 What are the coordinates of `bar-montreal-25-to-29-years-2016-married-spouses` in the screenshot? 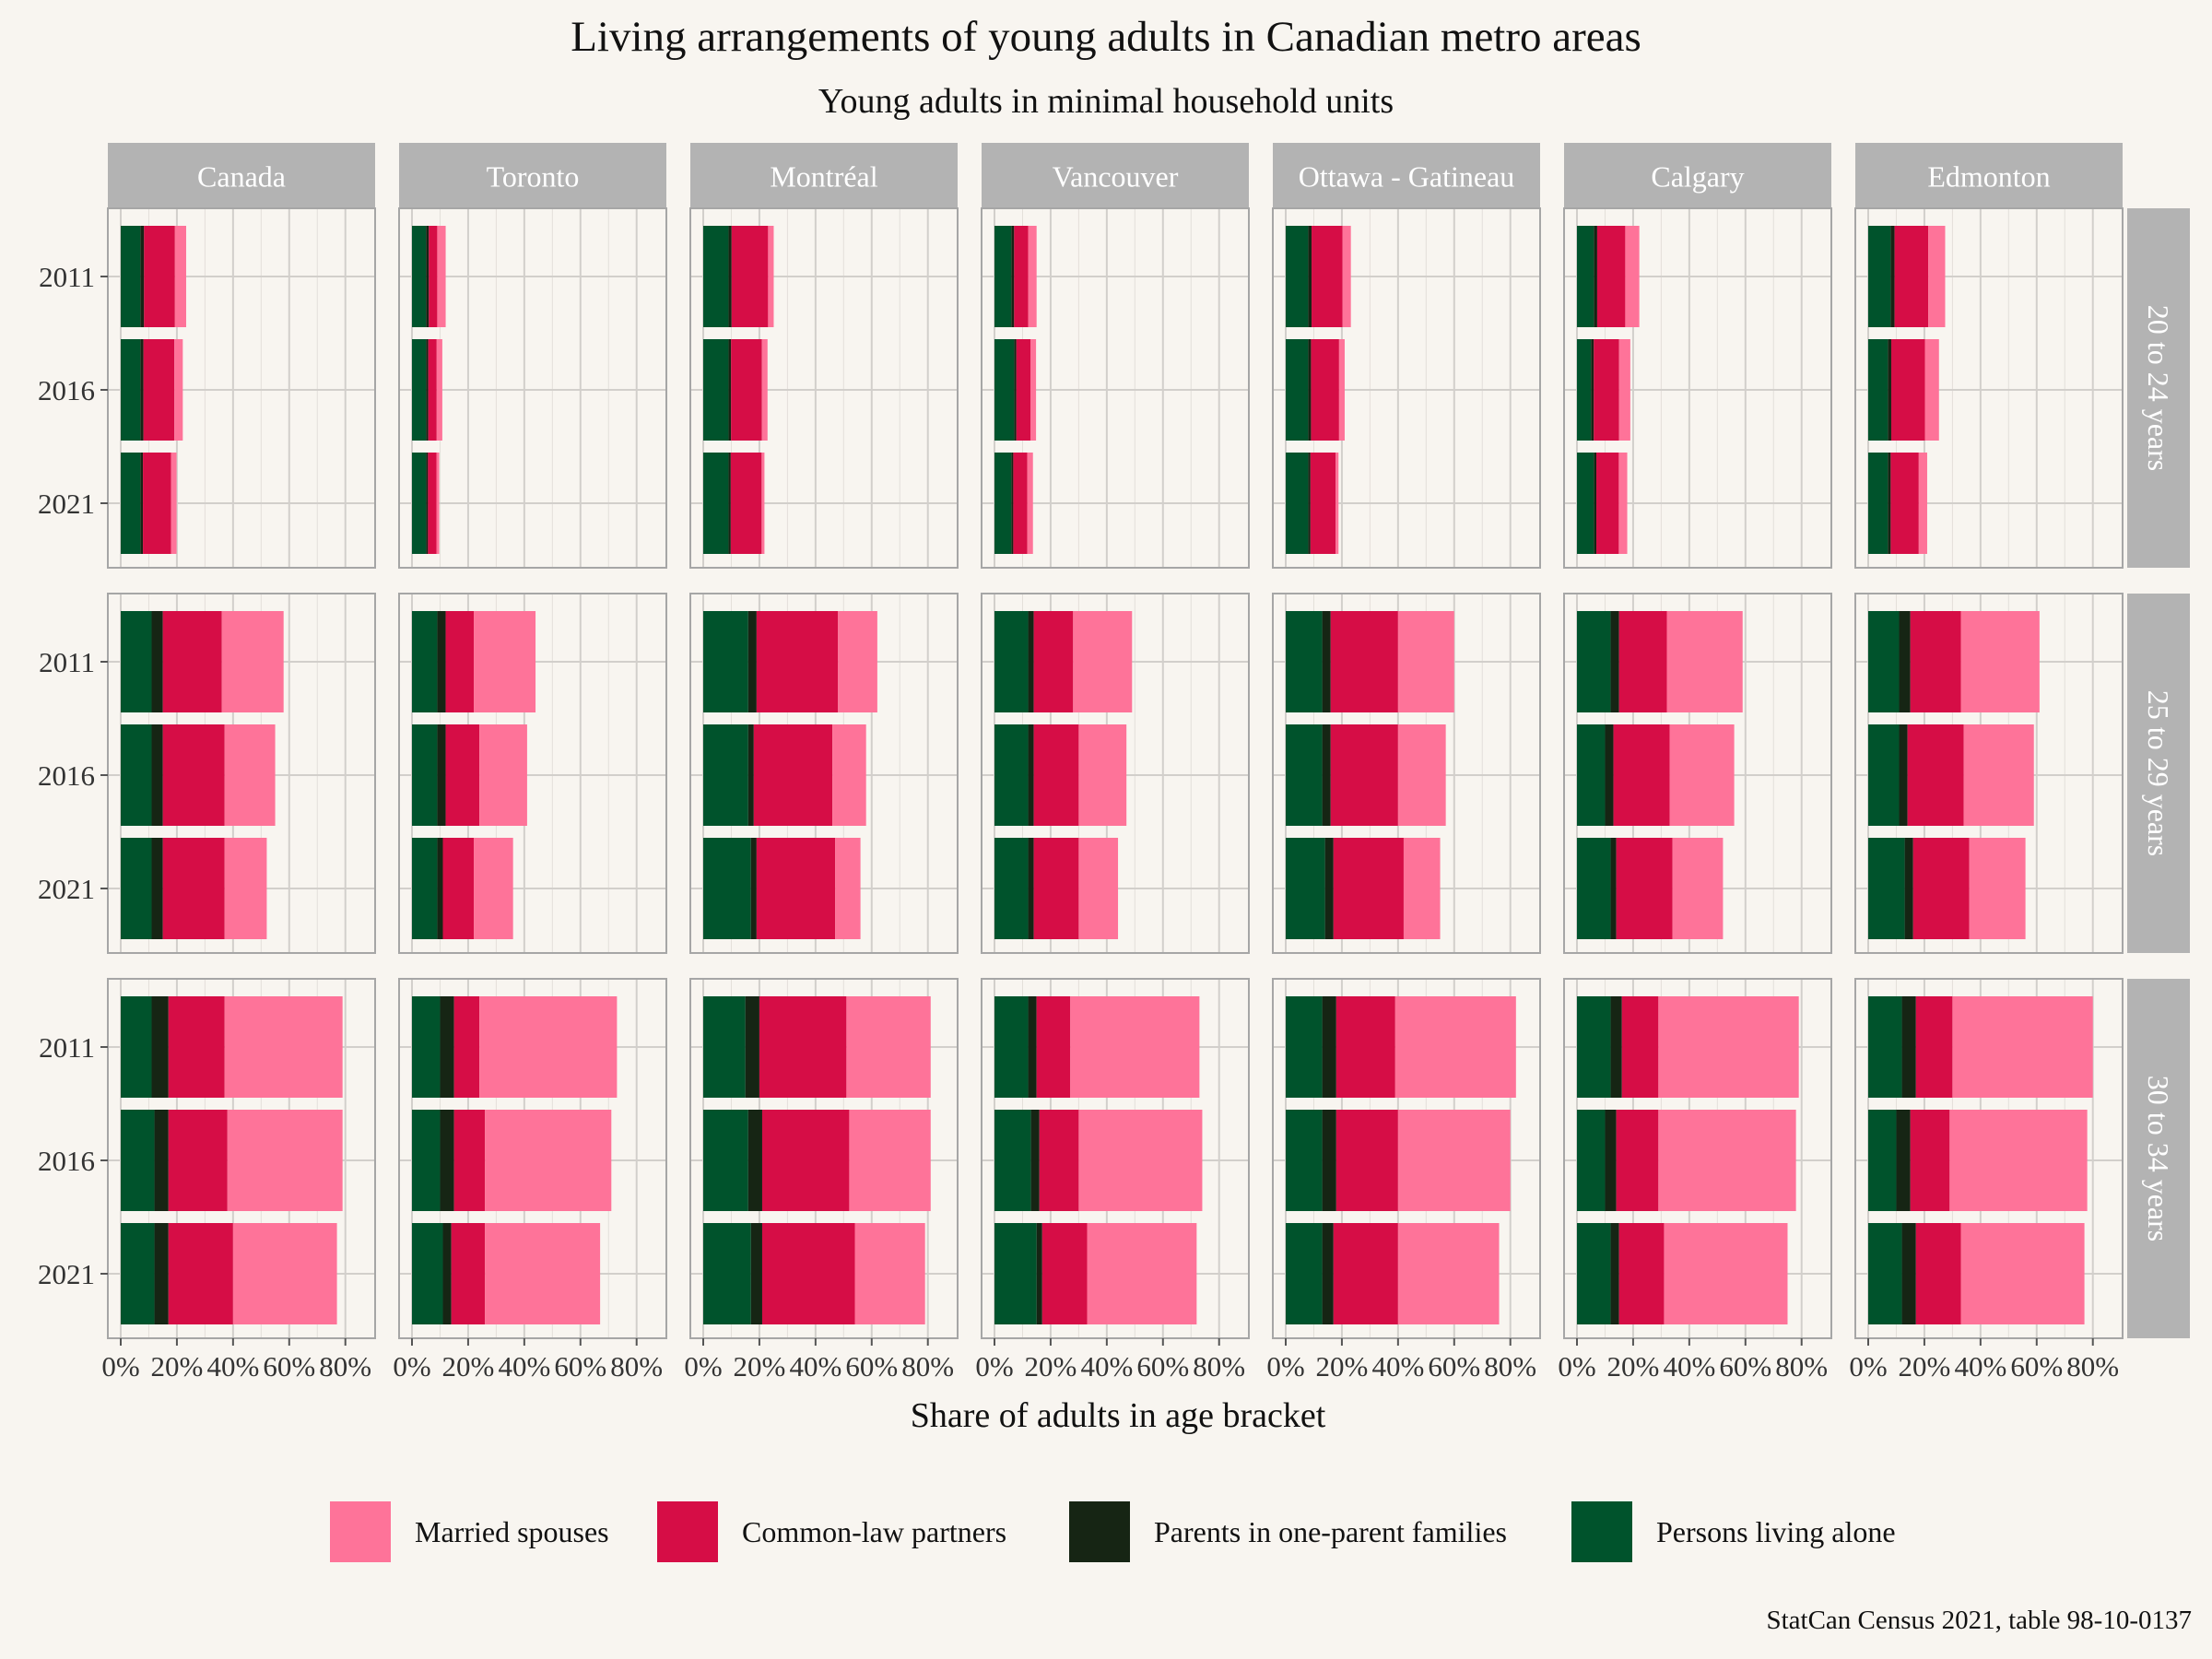 It's located at (849, 775).